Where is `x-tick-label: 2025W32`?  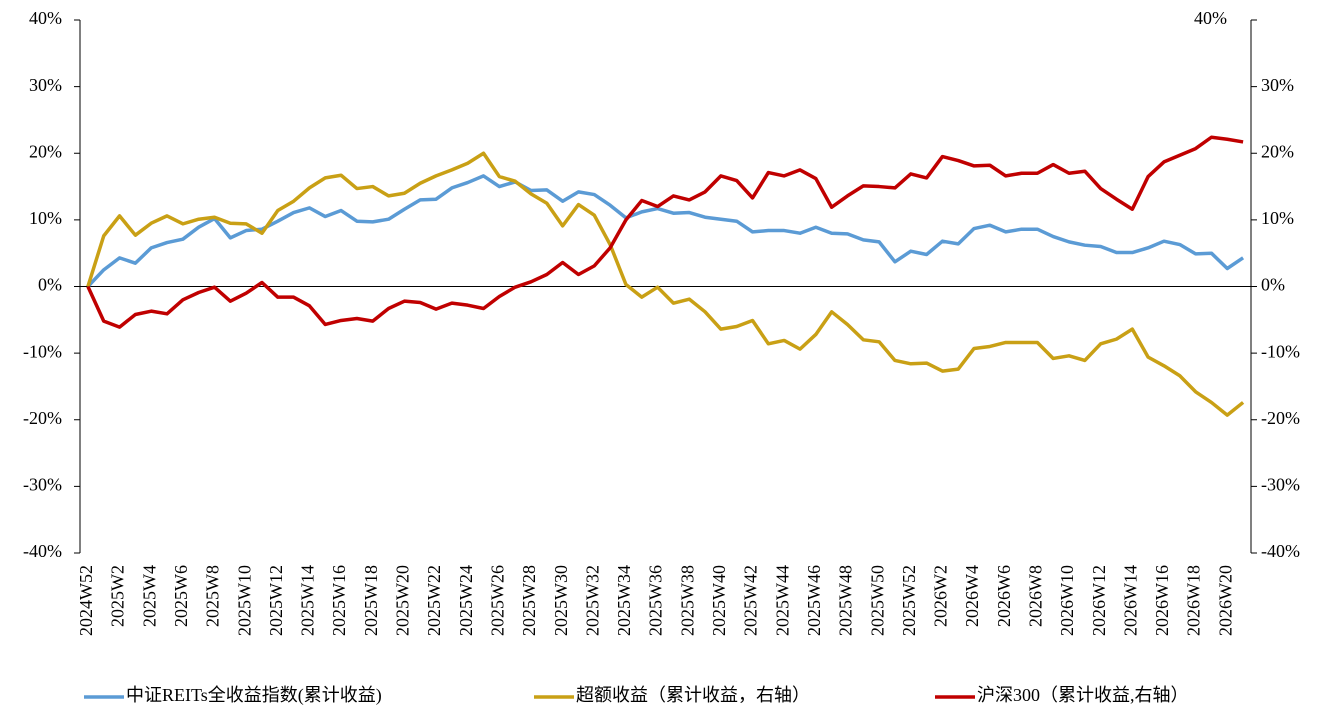 x-tick-label: 2025W32 is located at coordinates (592, 600).